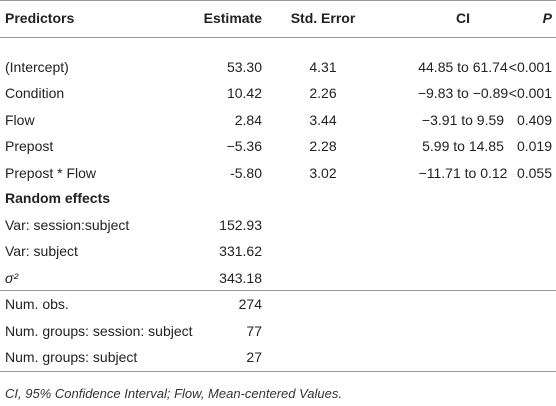  Describe the element at coordinates (323, 172) in the screenshot. I see `value-cell: 3.02` at that location.